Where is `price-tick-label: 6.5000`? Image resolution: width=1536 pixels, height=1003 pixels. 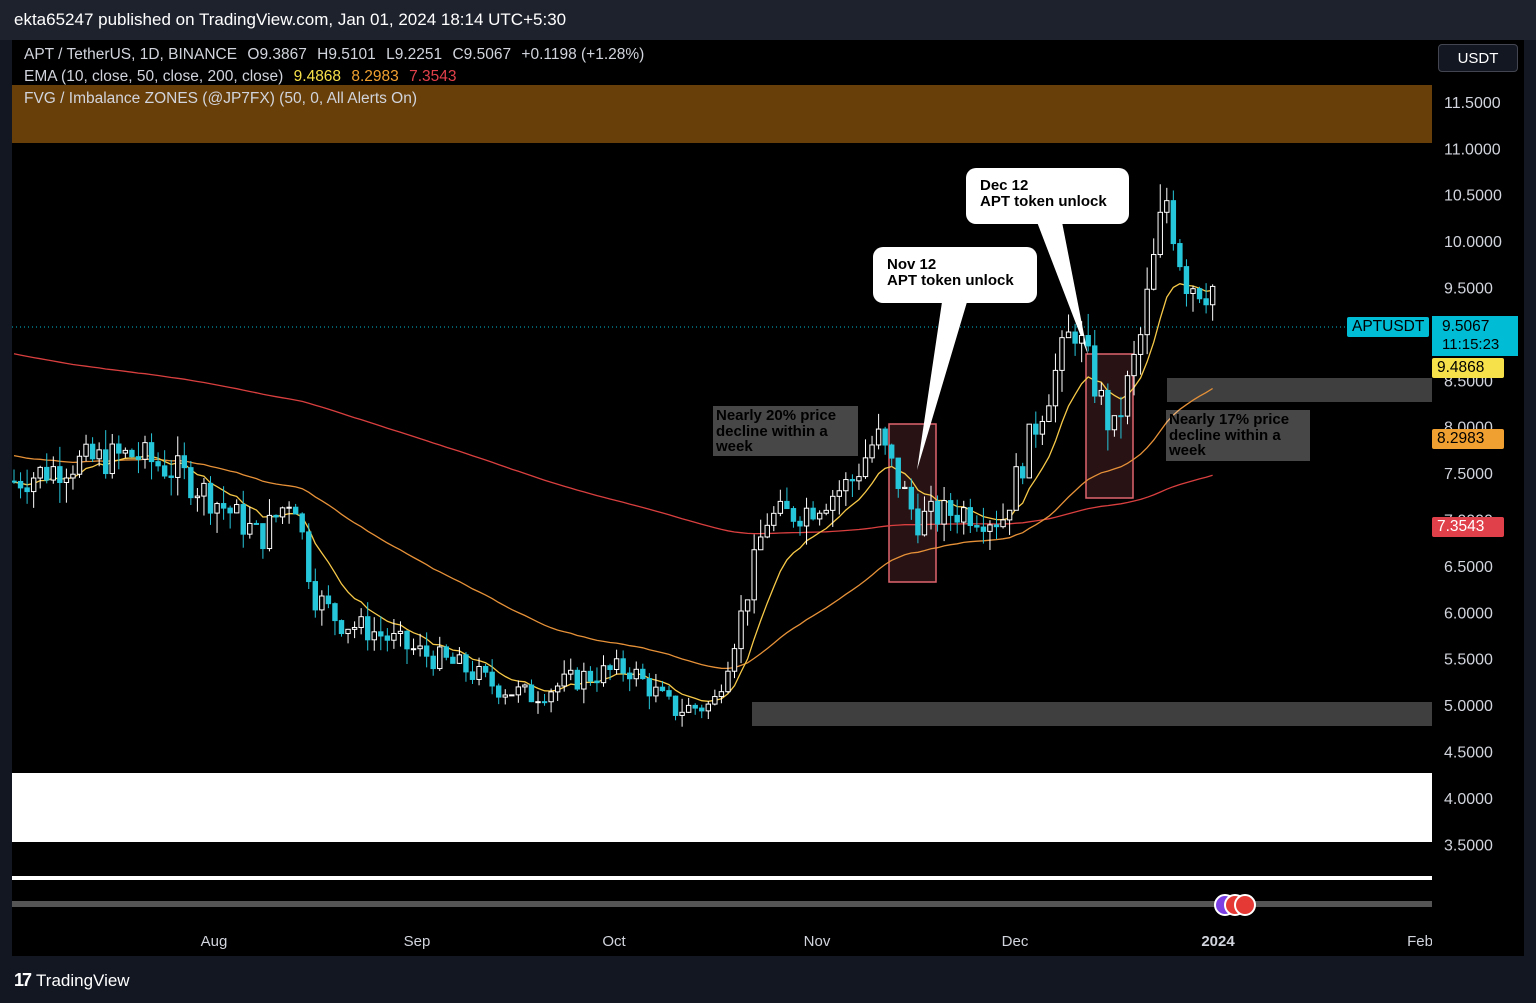 price-tick-label: 6.5000 is located at coordinates (1468, 567).